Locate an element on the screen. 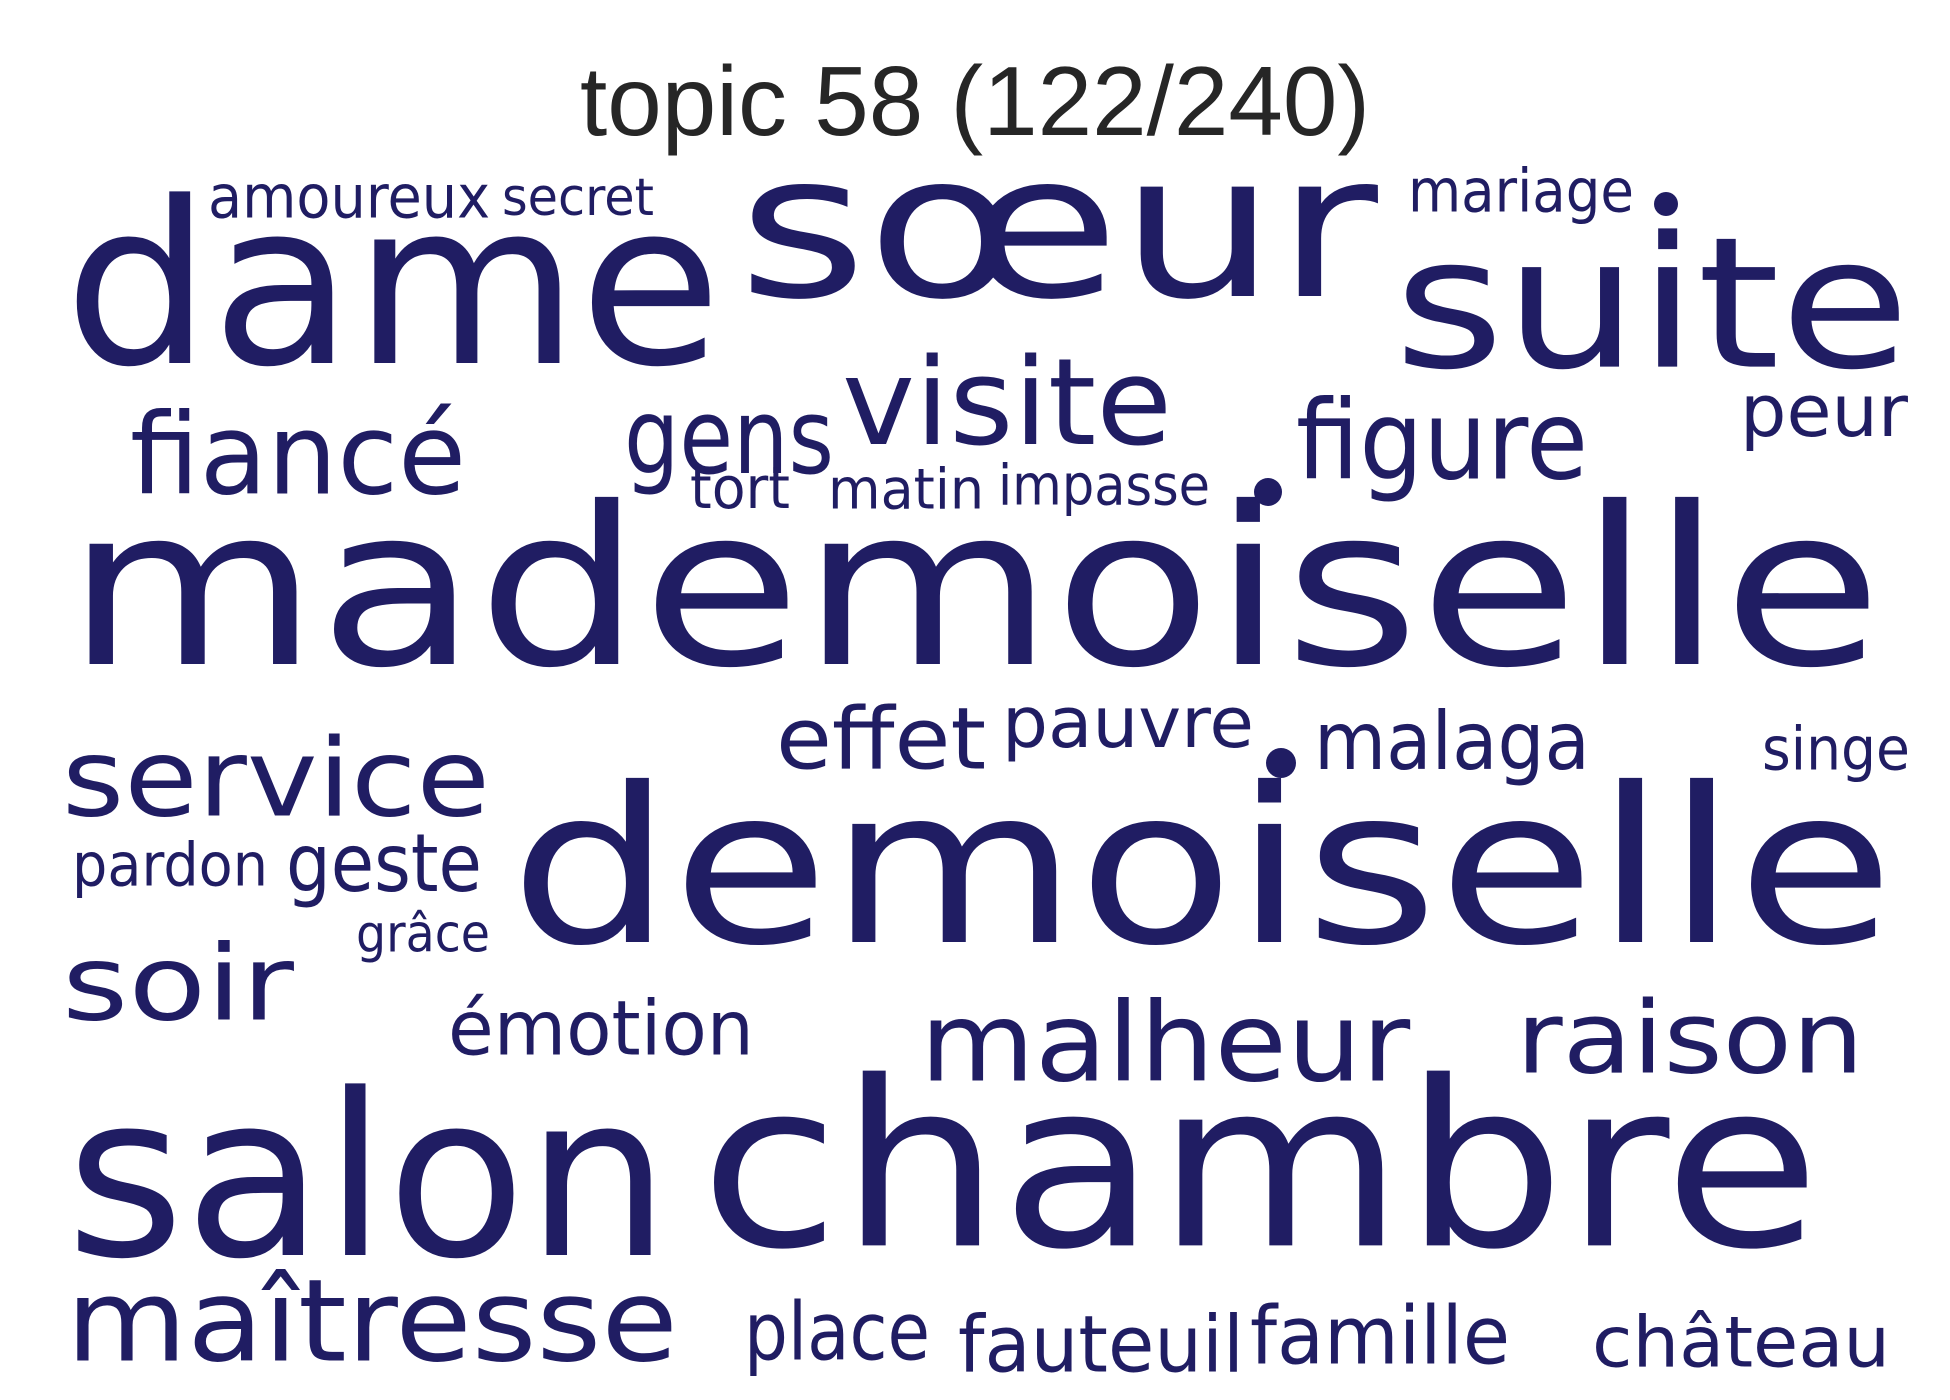 Image resolution: width=1950 pixels, height=1400 pixels. cloud-word: peur is located at coordinates (1824, 411).